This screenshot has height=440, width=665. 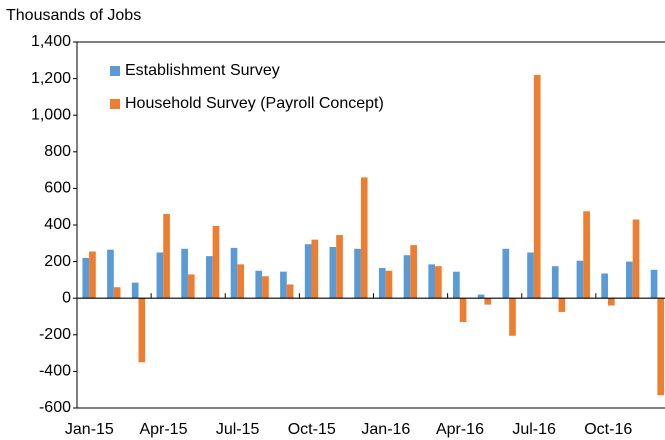 What do you see at coordinates (55, 334) in the screenshot?
I see `y-tick-label: -200` at bounding box center [55, 334].